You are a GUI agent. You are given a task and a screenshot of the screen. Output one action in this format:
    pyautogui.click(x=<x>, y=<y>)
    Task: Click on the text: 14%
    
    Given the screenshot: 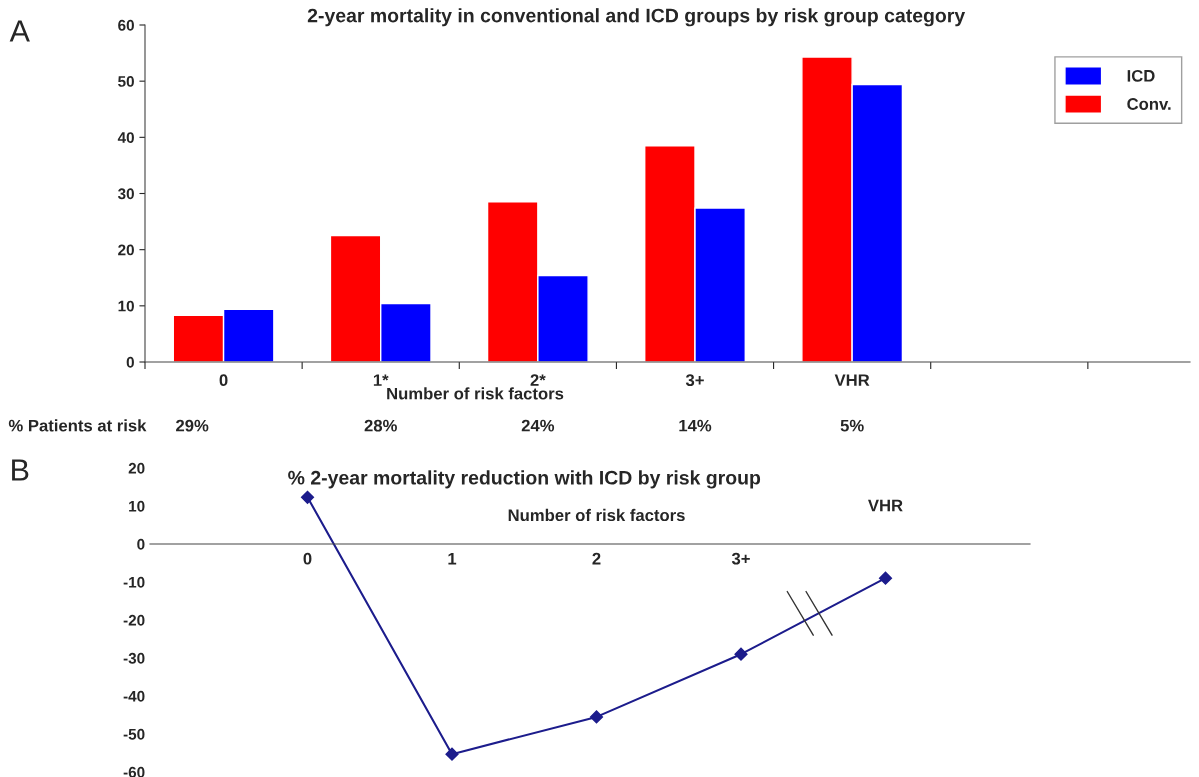 What is the action you would take?
    pyautogui.click(x=695, y=425)
    